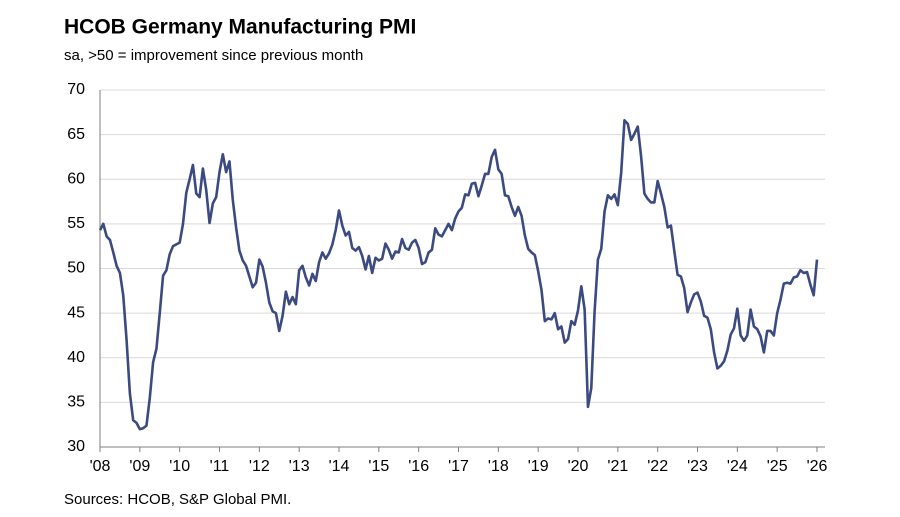 The image size is (900, 517). Describe the element at coordinates (458, 466) in the screenshot. I see `x-tick-label: '17` at that location.